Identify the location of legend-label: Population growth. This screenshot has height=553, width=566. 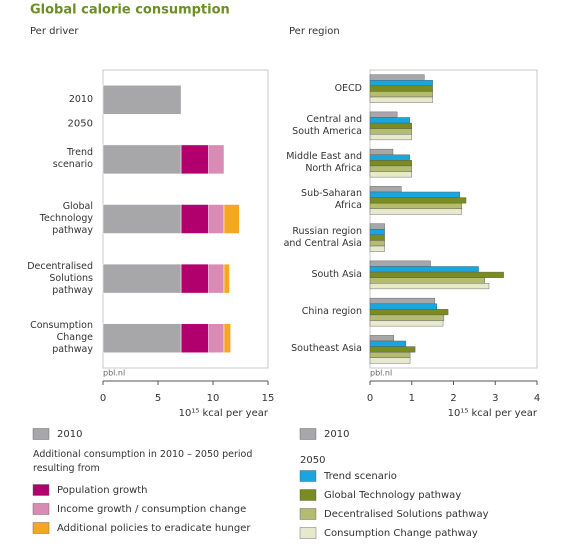
(102, 490).